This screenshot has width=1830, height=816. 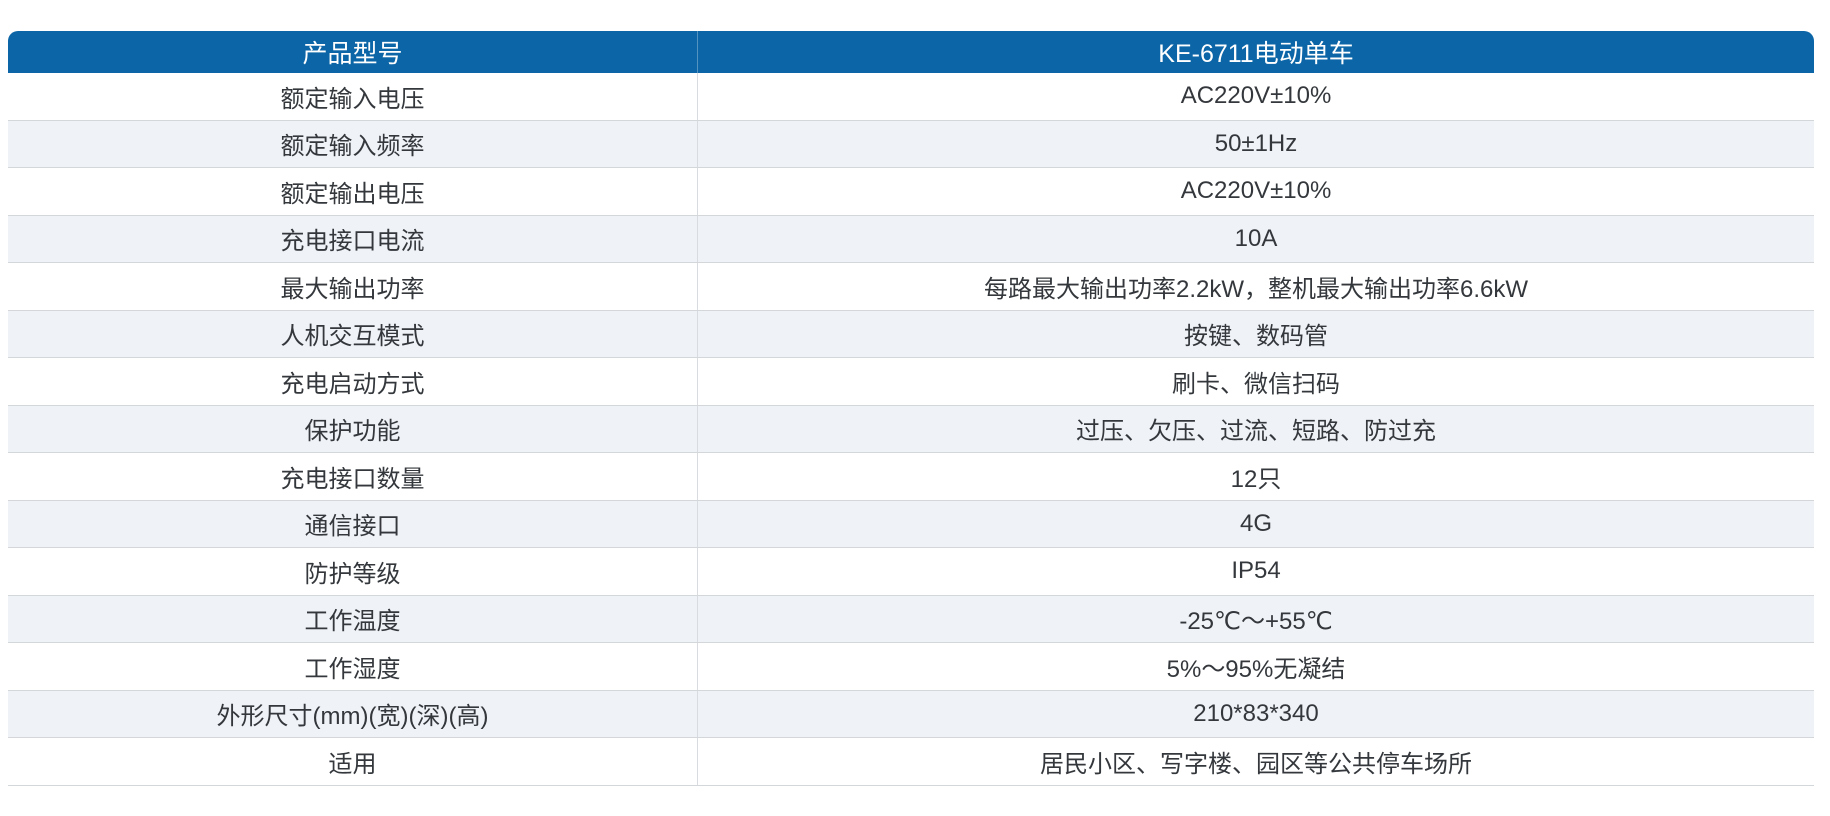 I want to click on spec-value: 10A, so click(x=1256, y=238).